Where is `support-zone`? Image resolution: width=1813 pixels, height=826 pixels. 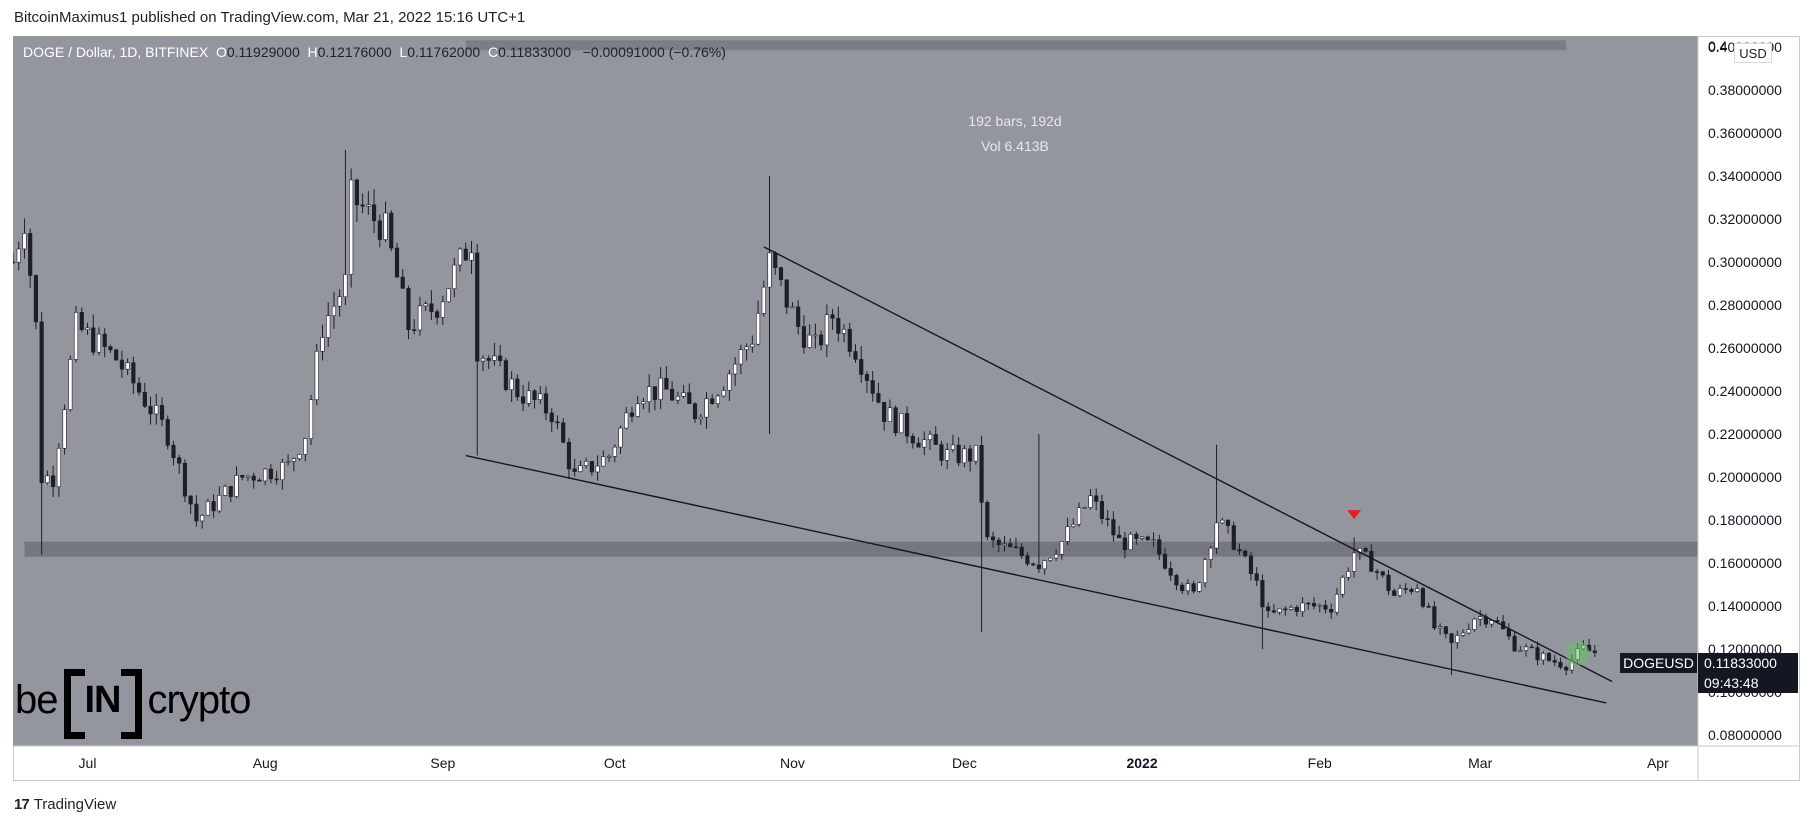 support-zone is located at coordinates (861, 549).